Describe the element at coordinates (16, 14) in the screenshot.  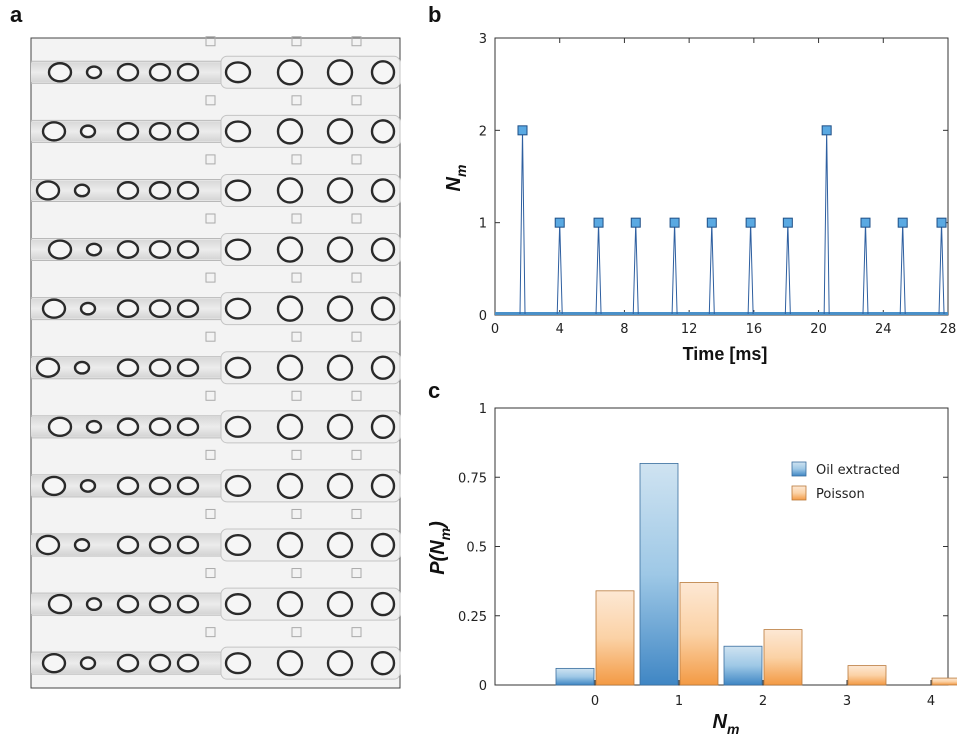
I see `panel-label-a: a` at that location.